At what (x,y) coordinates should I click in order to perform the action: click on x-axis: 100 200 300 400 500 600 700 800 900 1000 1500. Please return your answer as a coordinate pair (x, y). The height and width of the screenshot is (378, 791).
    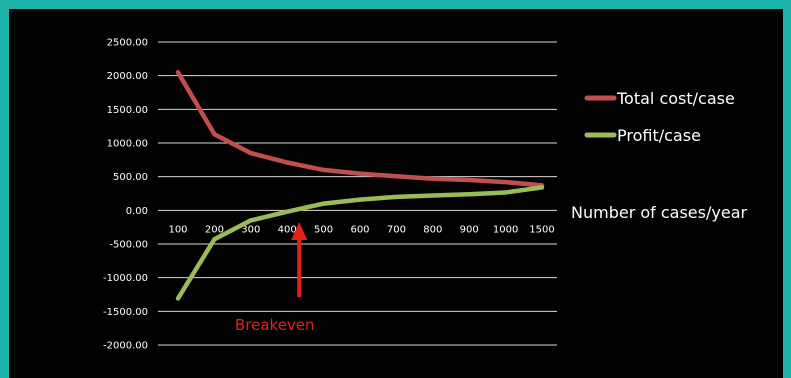
    Looking at the image, I should click on (361, 229).